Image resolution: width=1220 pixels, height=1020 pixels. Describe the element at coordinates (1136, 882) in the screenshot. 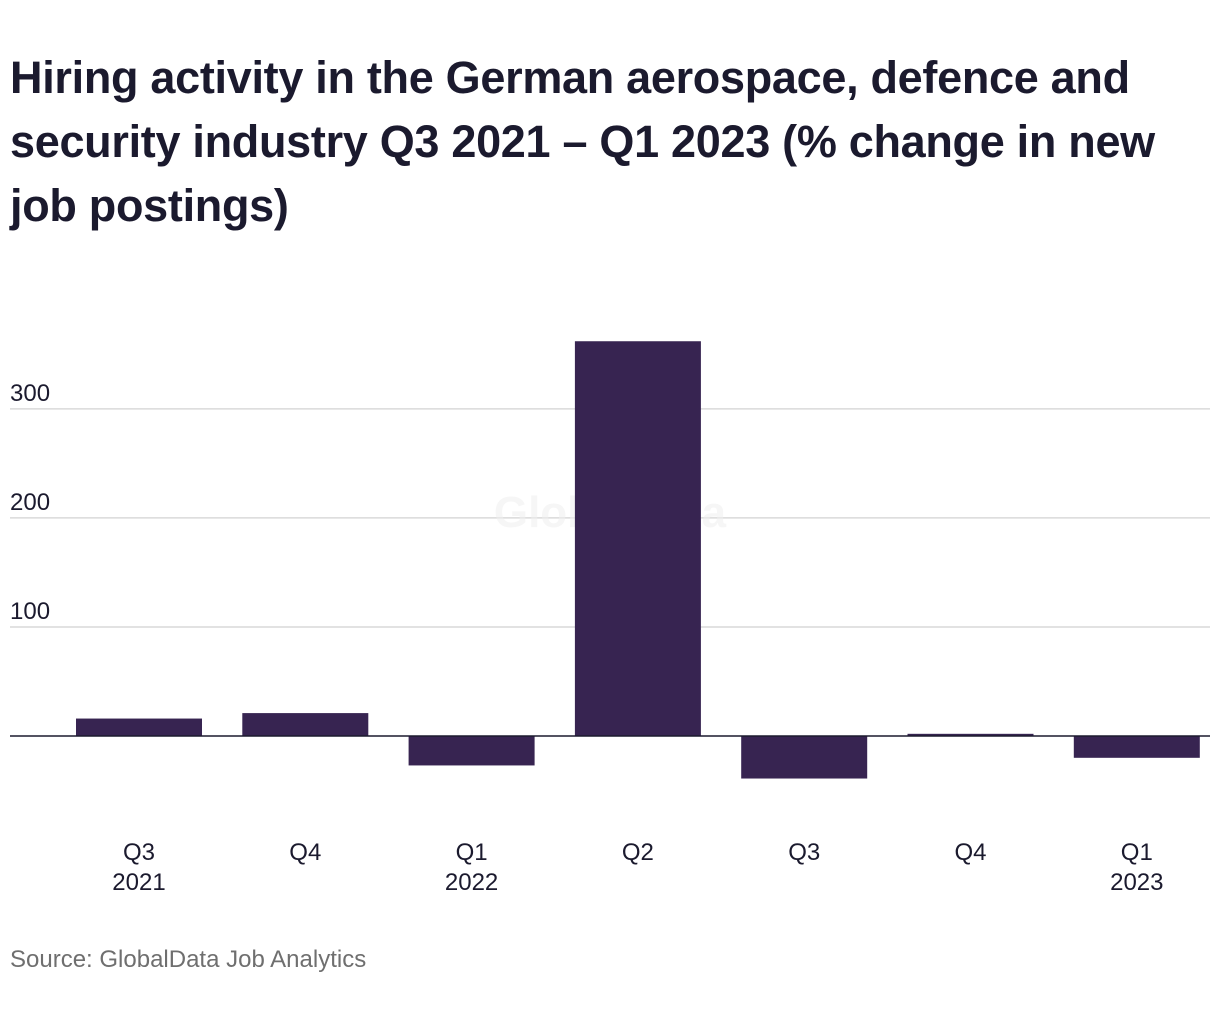

I see `x-tick-label: 2023` at that location.